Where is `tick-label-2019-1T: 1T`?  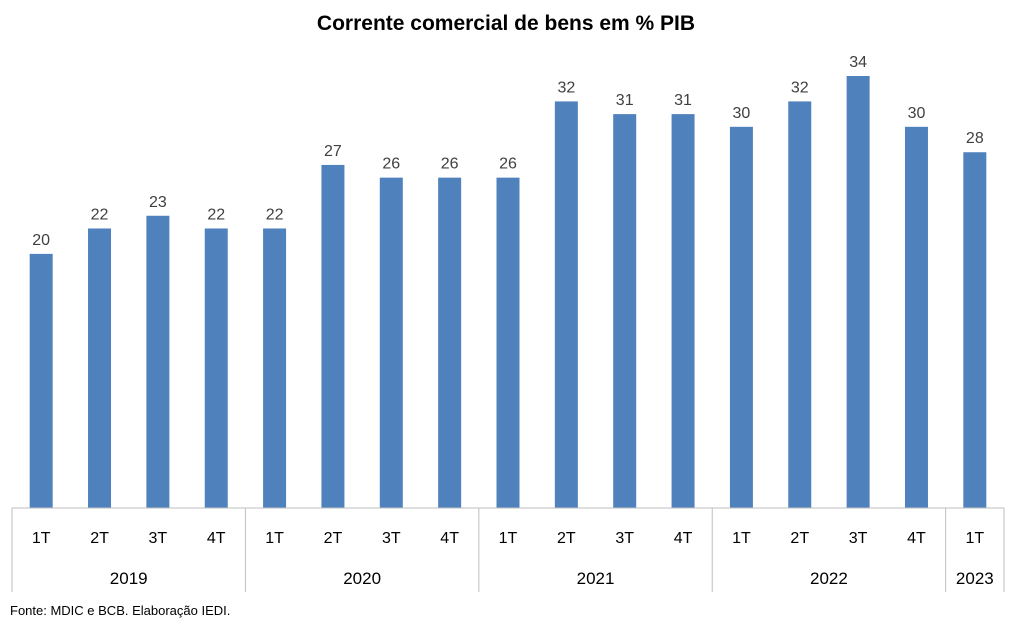 tick-label-2019-1T: 1T is located at coordinates (41, 538).